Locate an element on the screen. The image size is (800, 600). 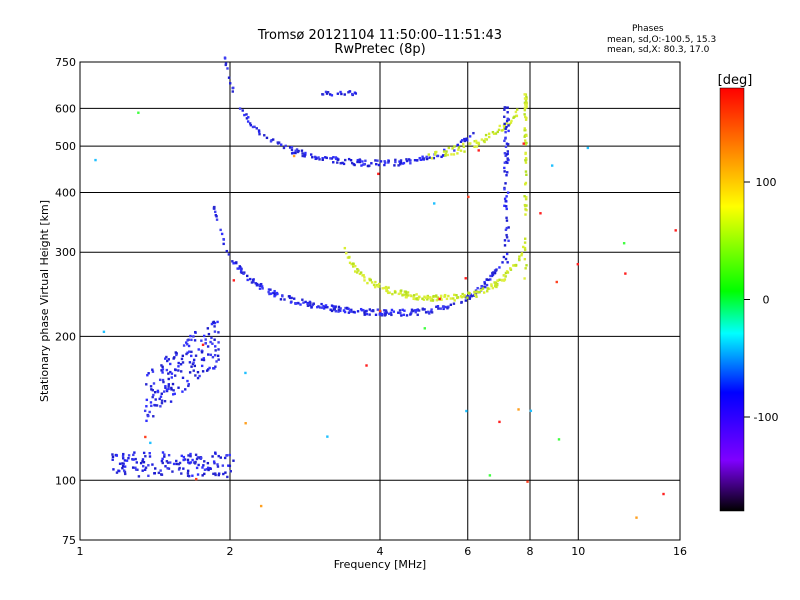
colorbar-ticks: 100 0 -100 is located at coordinates (761, 300).